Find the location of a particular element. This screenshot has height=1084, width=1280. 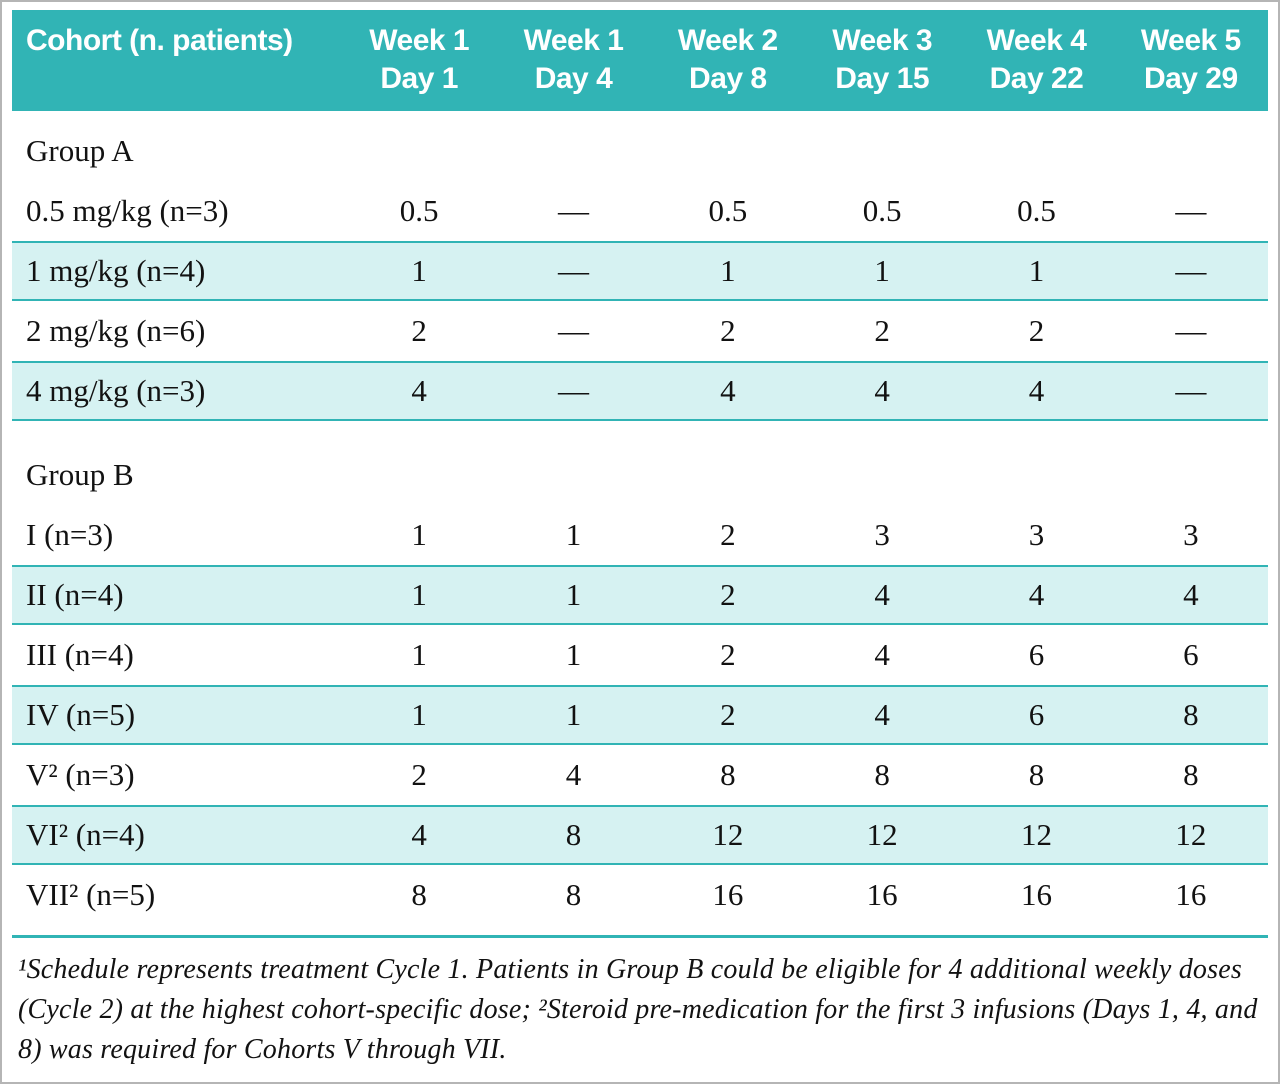

cohort-label: III (n=4) is located at coordinates (80, 654).